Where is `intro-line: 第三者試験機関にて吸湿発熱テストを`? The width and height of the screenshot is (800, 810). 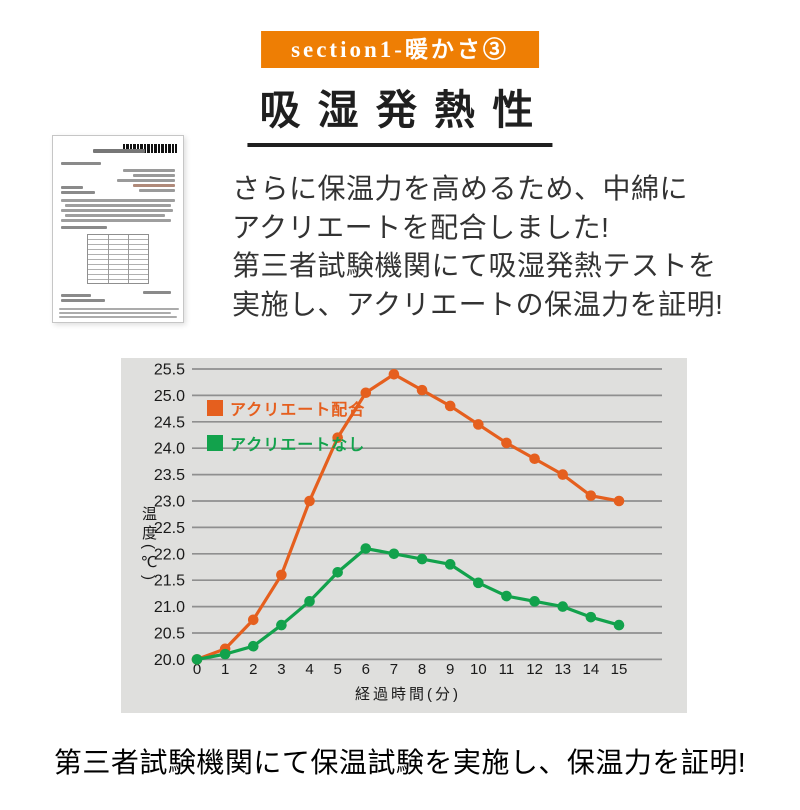 intro-line: 第三者試験機関にて吸湿発熱テストを is located at coordinates (474, 265).